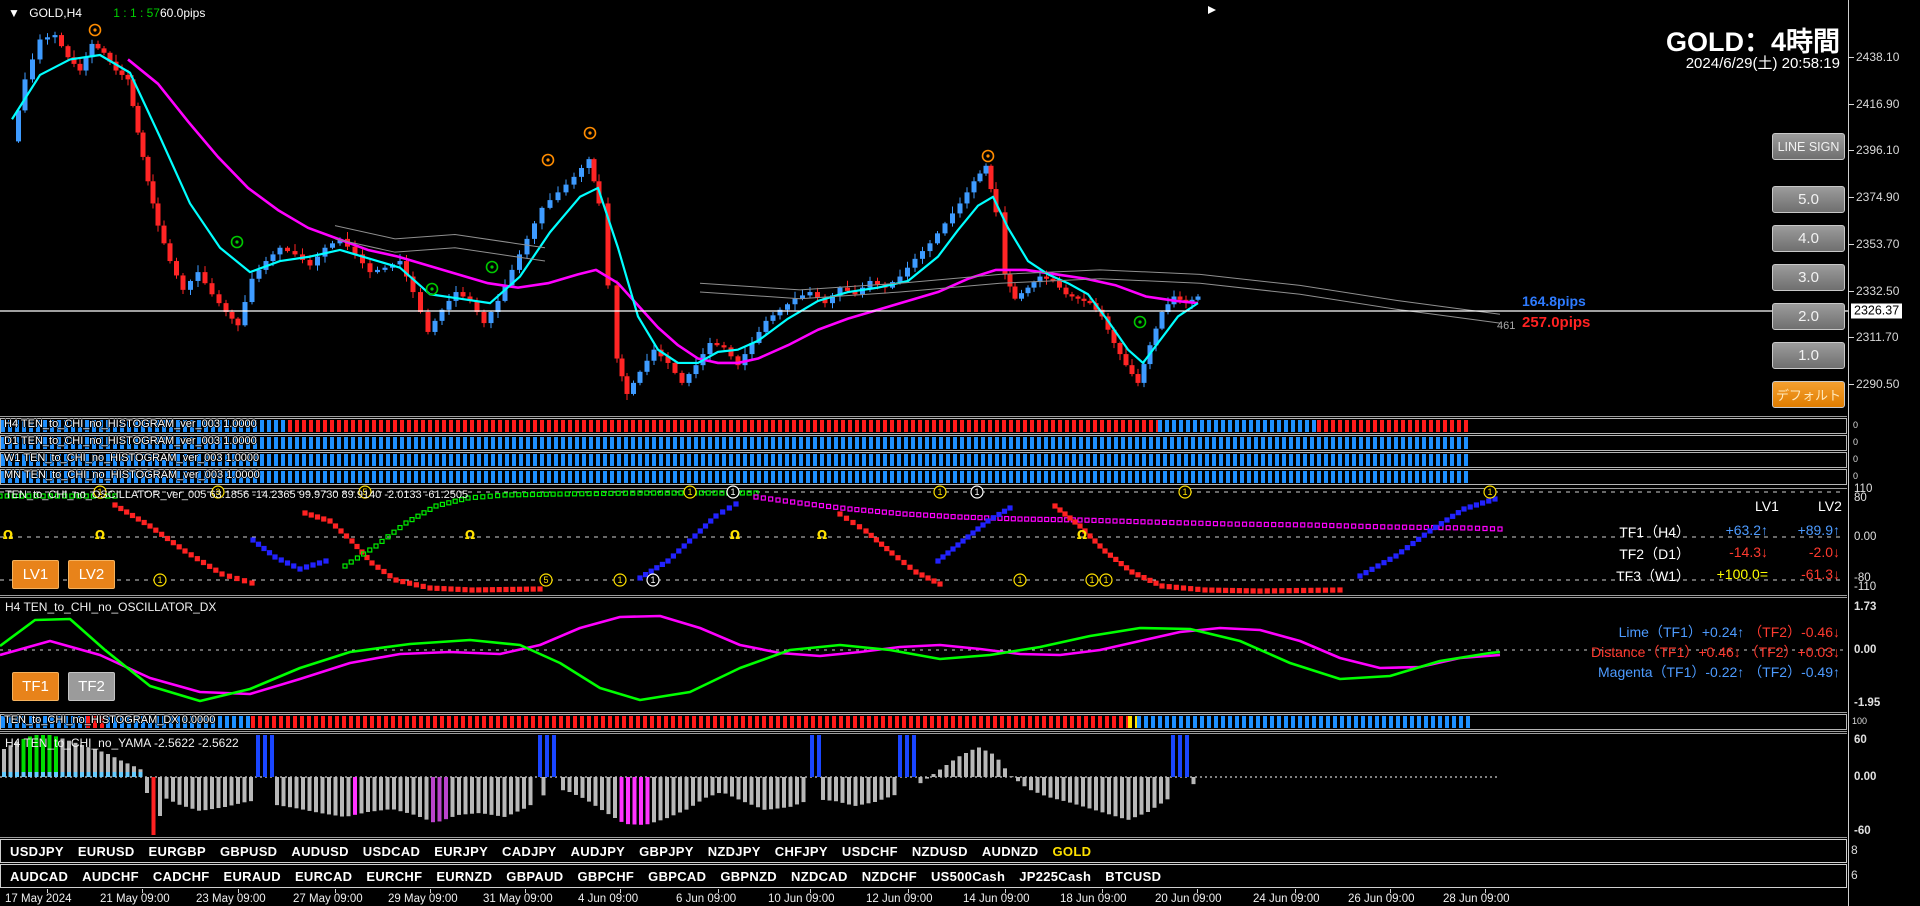 This screenshot has width=1920, height=906. Describe the element at coordinates (106, 851) in the screenshot. I see `symbol-tab-eurusd: EURUSD` at that location.